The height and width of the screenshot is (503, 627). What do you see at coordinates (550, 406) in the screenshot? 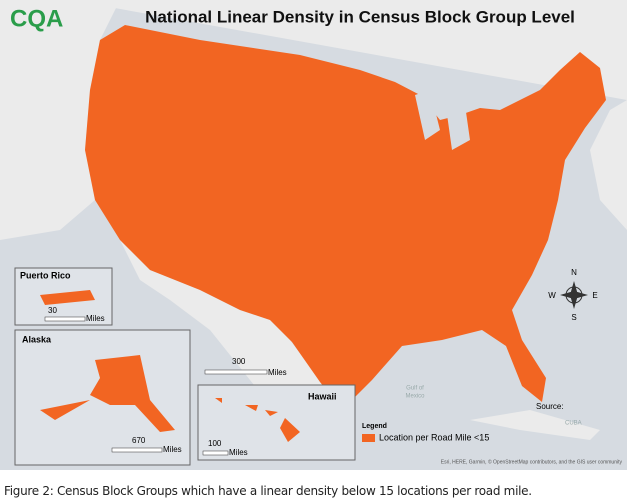
I see `source-label: Source:` at bounding box center [550, 406].